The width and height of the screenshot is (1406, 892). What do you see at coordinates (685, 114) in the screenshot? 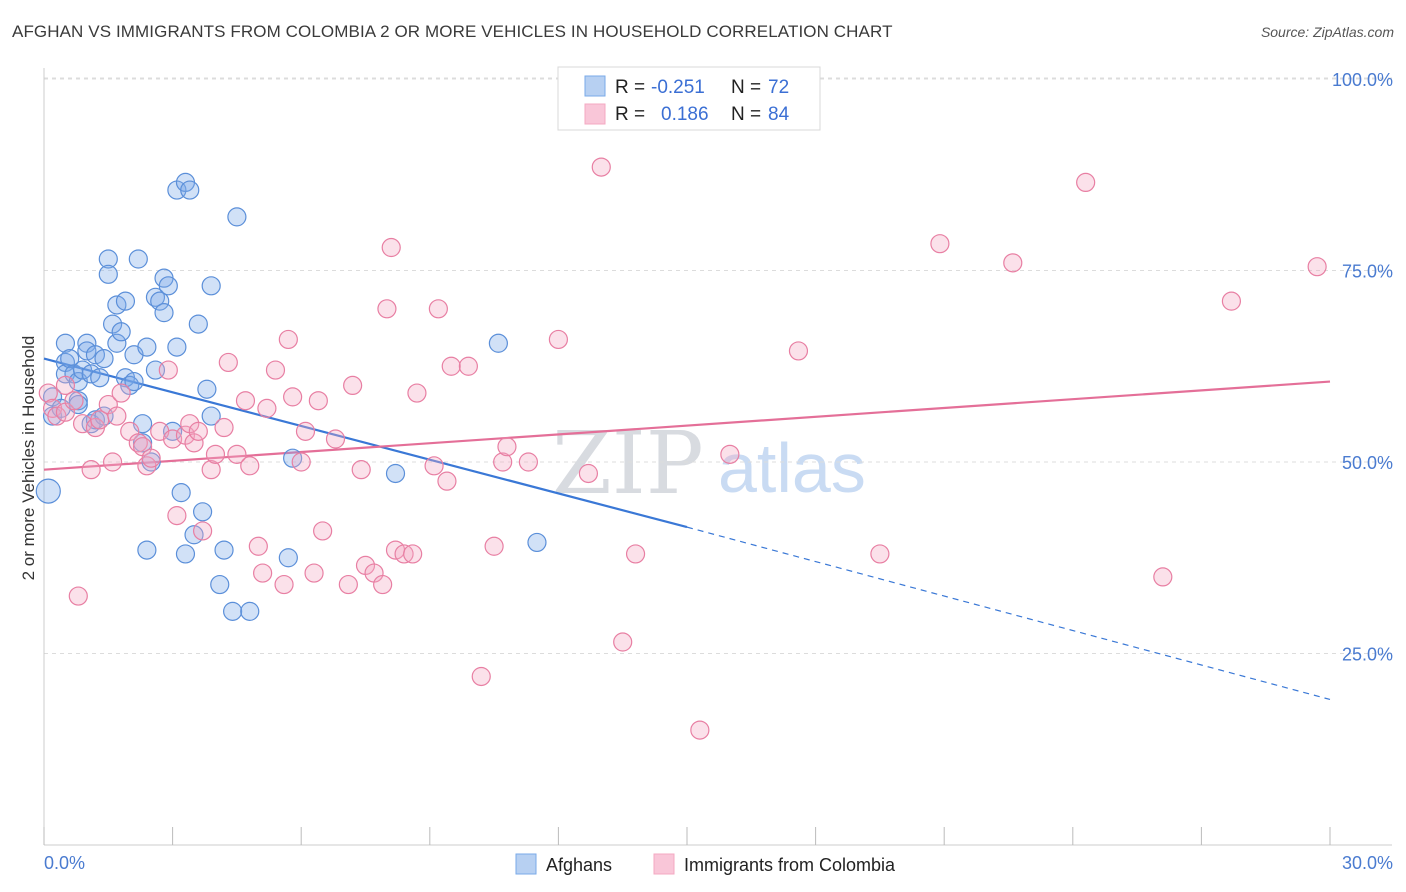
I see `legend-r-value-2: 0.186` at bounding box center [685, 114].